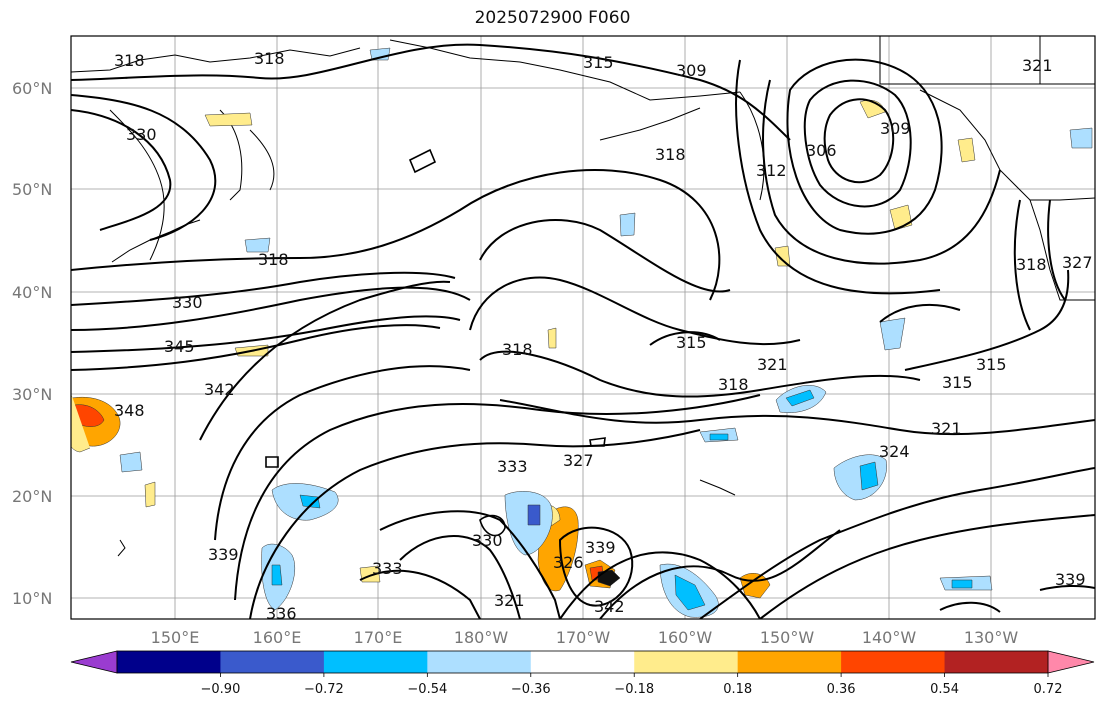  I want to click on lat-label: 10°N, so click(32, 598).